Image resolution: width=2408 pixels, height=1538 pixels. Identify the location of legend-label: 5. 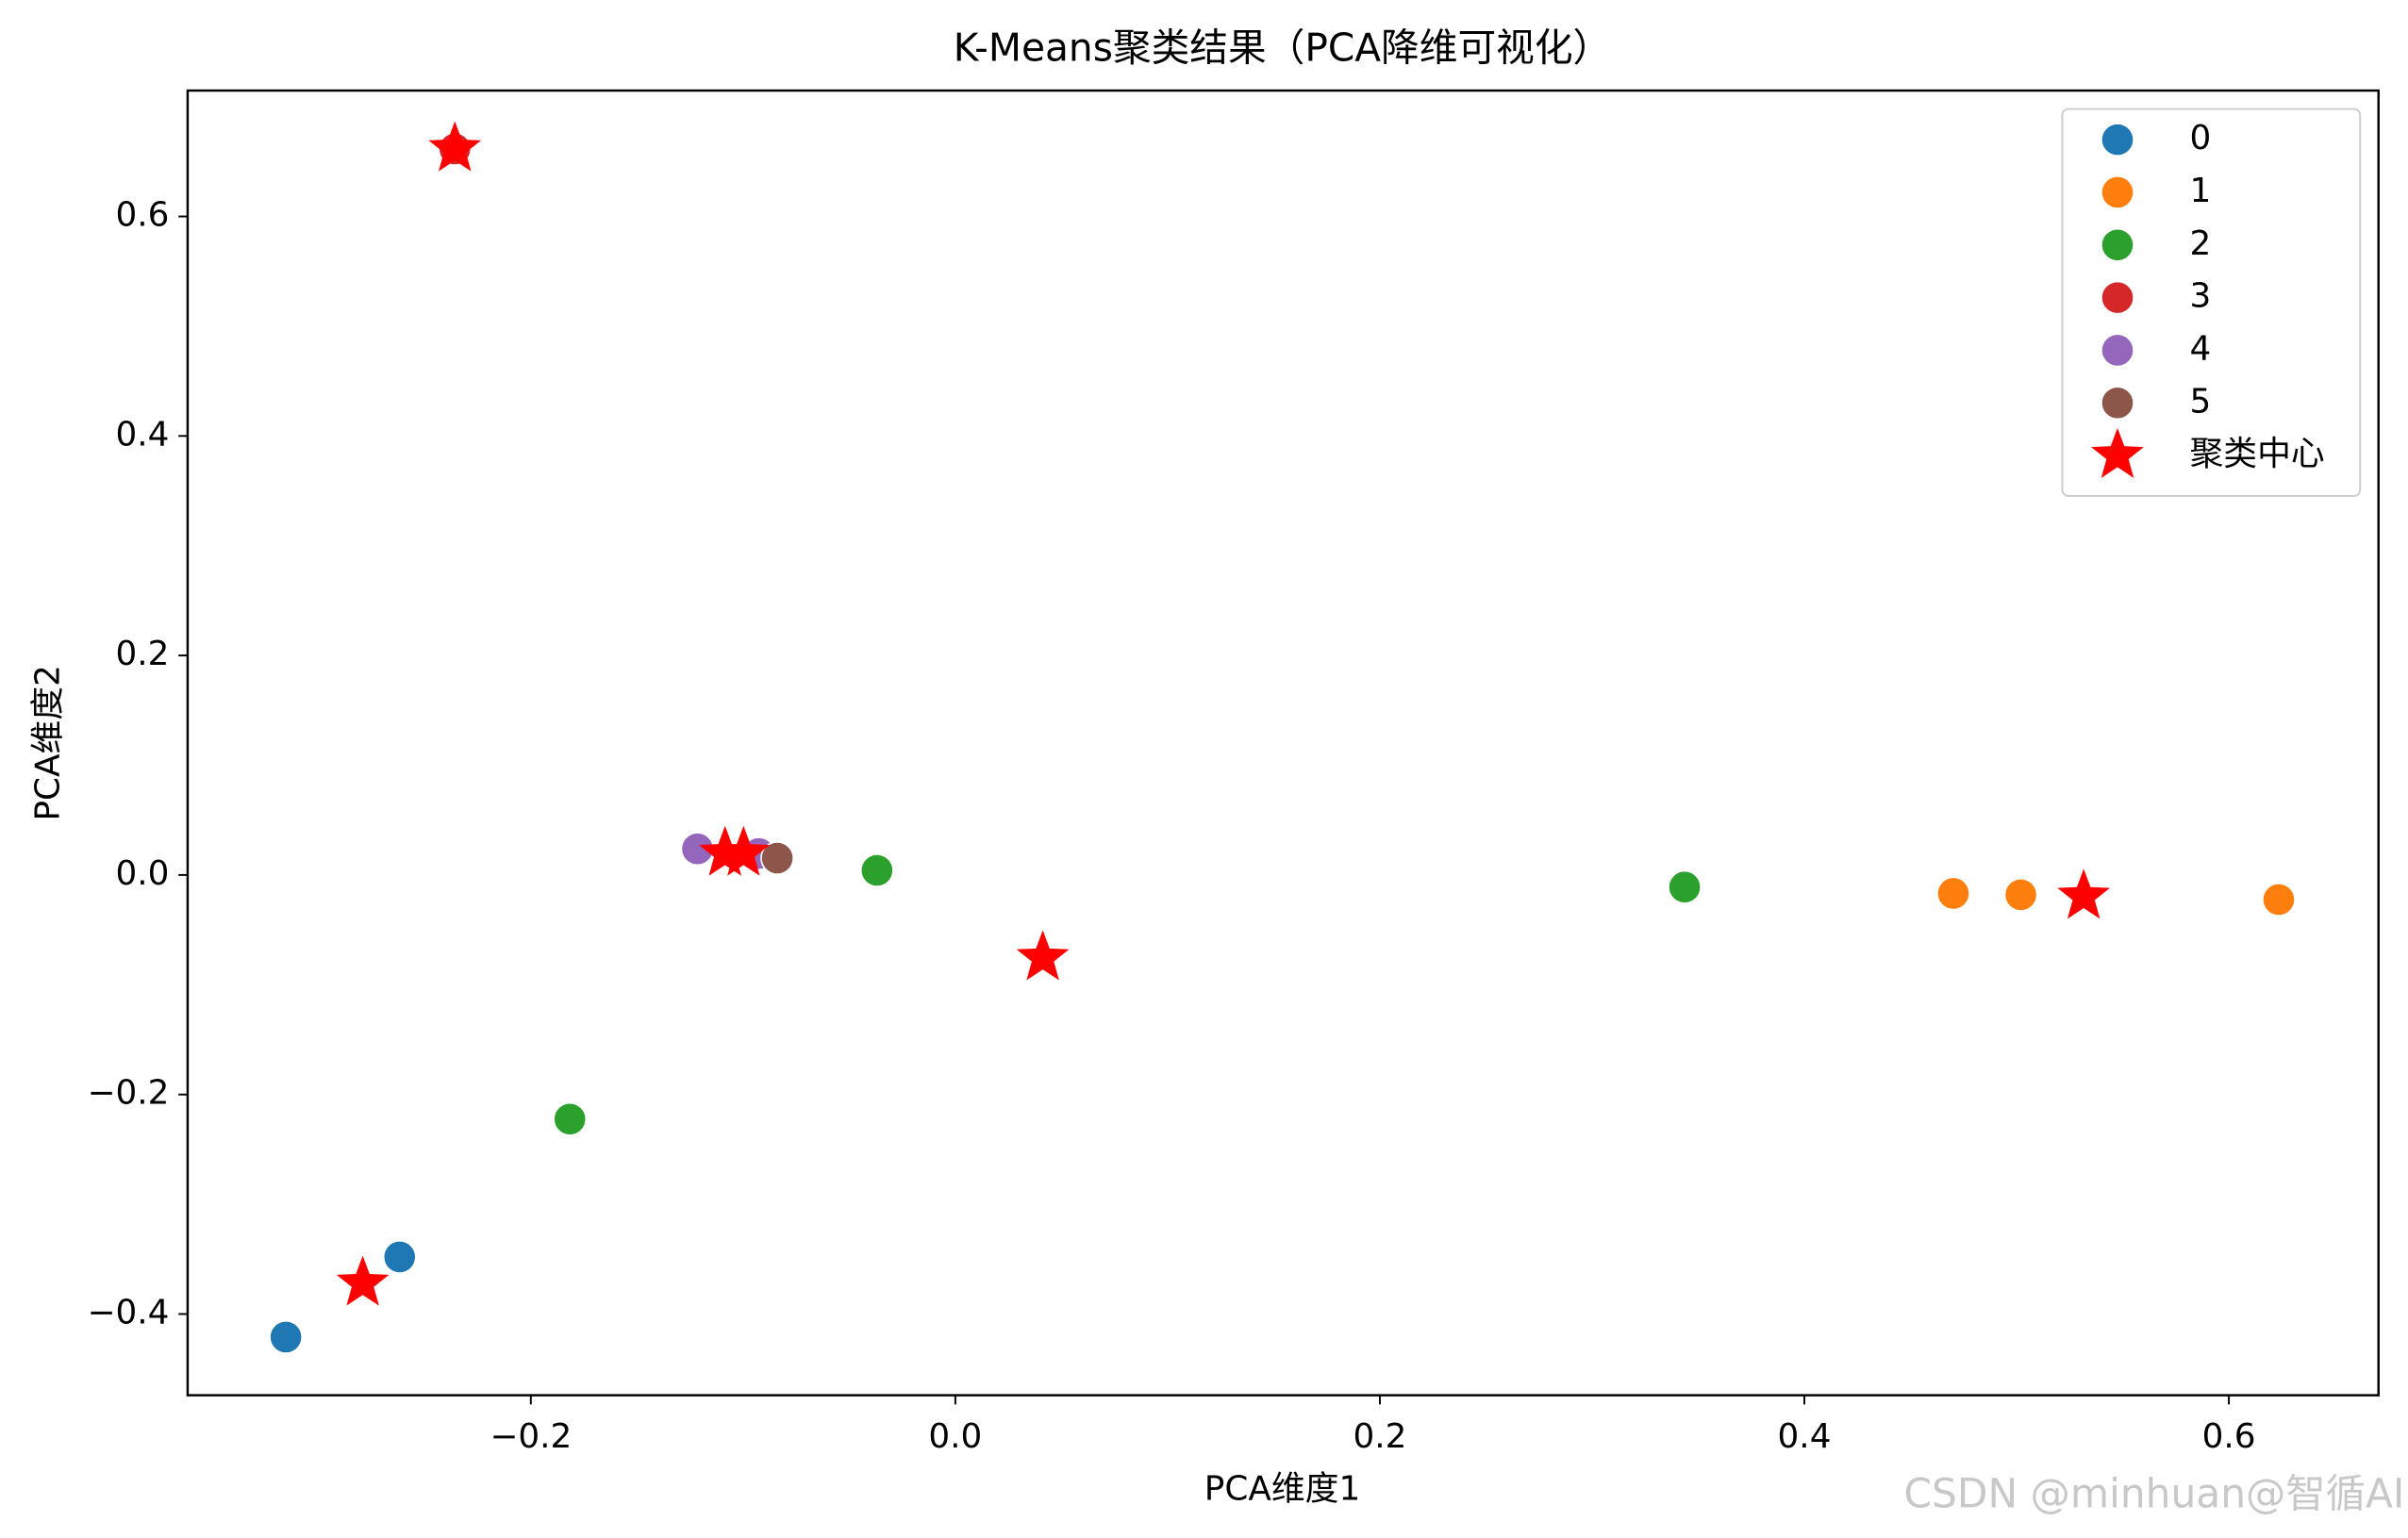
(2201, 401).